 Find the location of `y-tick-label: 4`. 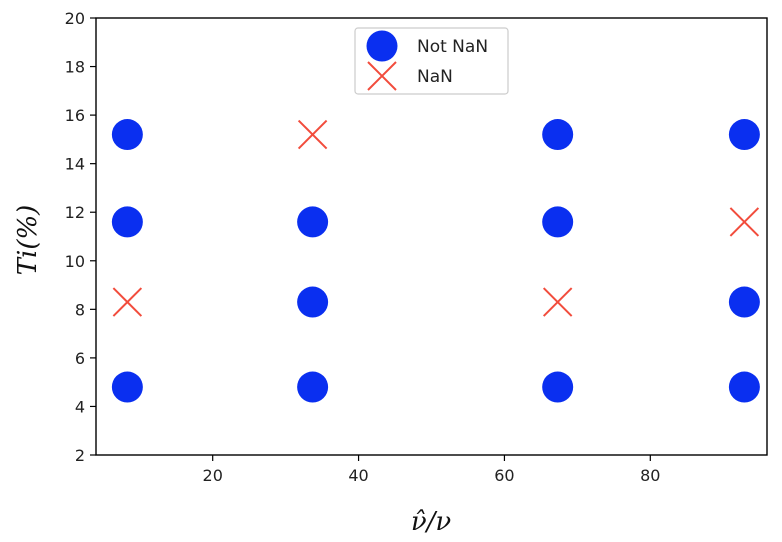

y-tick-label: 4 is located at coordinates (80, 406).